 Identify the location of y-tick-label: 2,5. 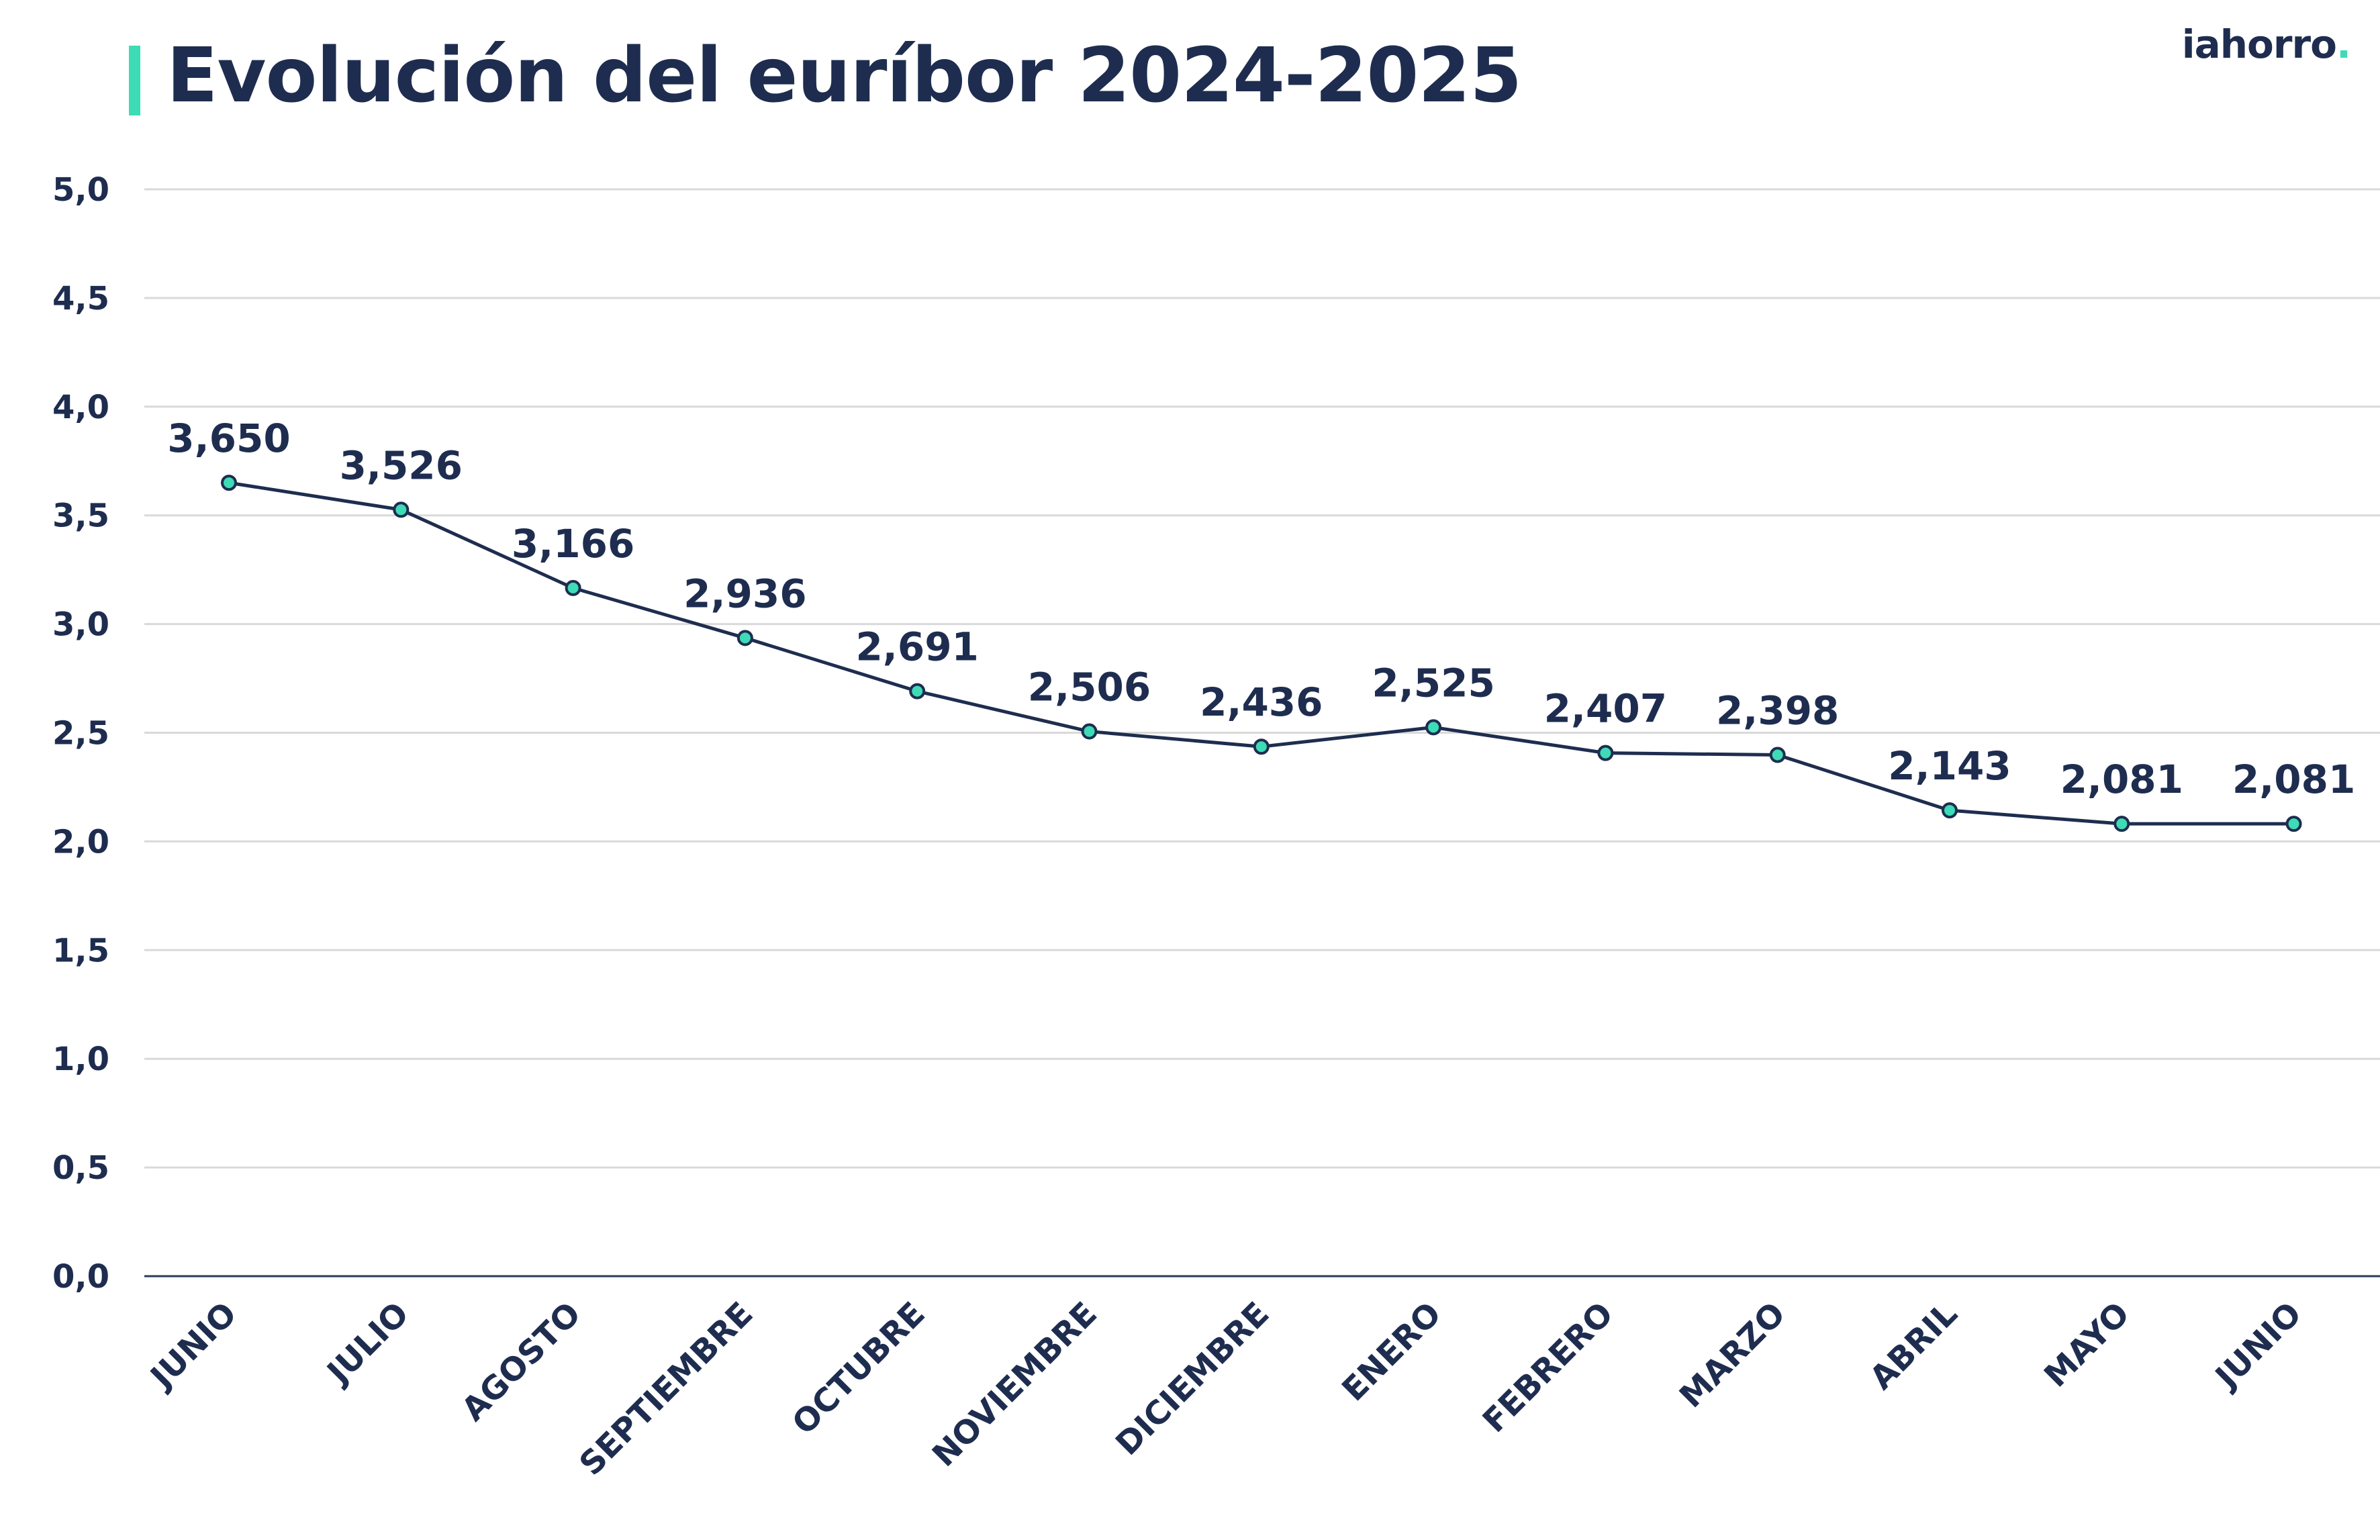
(80, 734).